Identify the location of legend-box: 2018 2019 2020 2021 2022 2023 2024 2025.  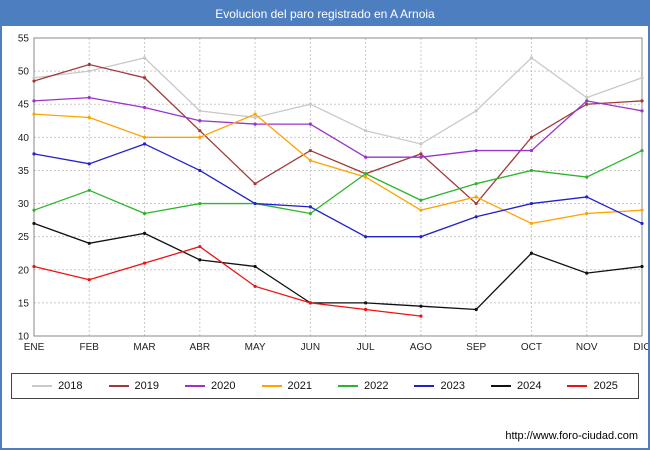
(325, 386).